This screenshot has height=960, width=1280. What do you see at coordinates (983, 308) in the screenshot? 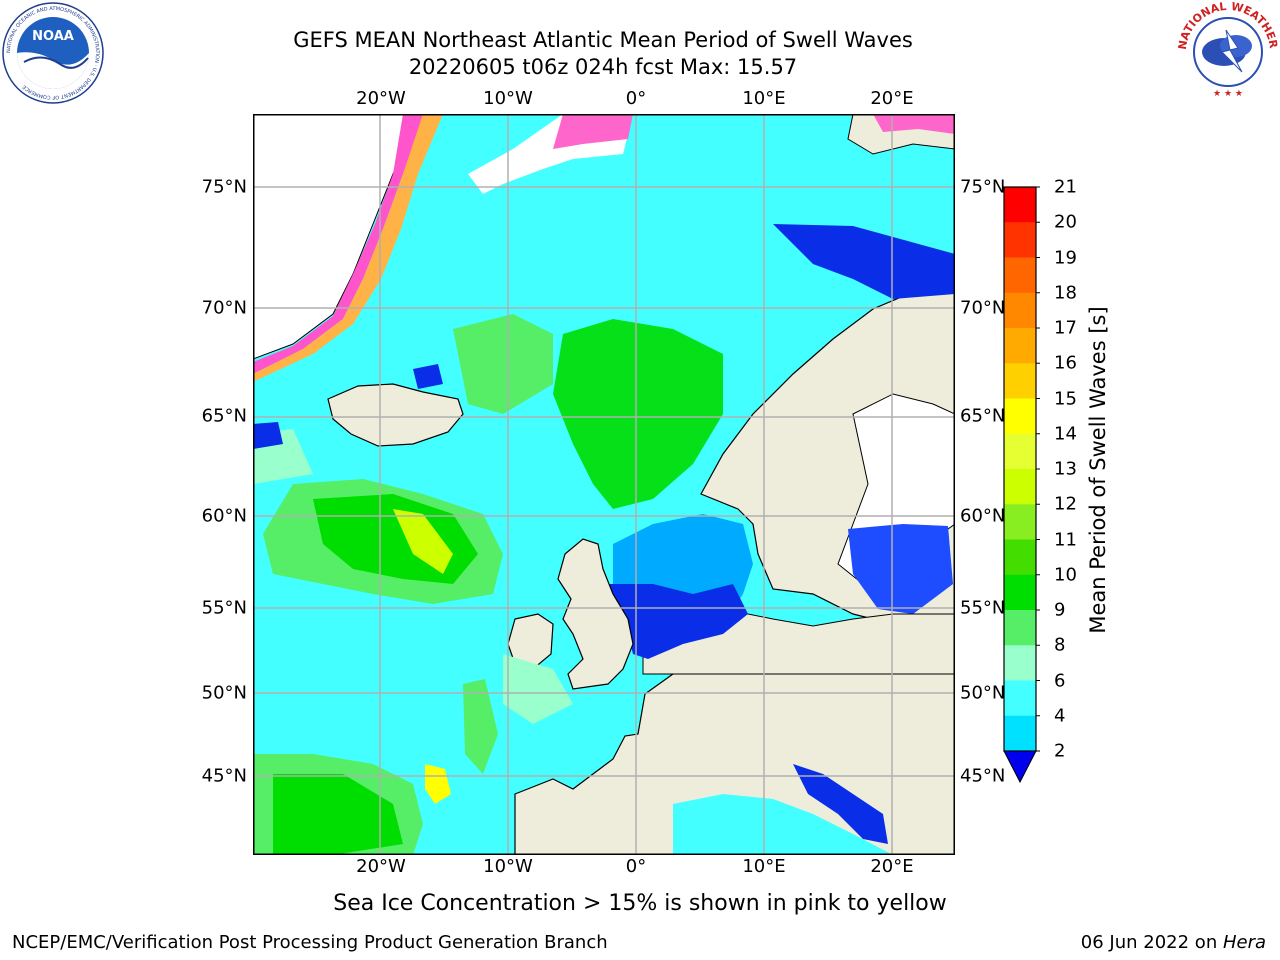
I see `lat-tick-right: 70°N` at bounding box center [983, 308].